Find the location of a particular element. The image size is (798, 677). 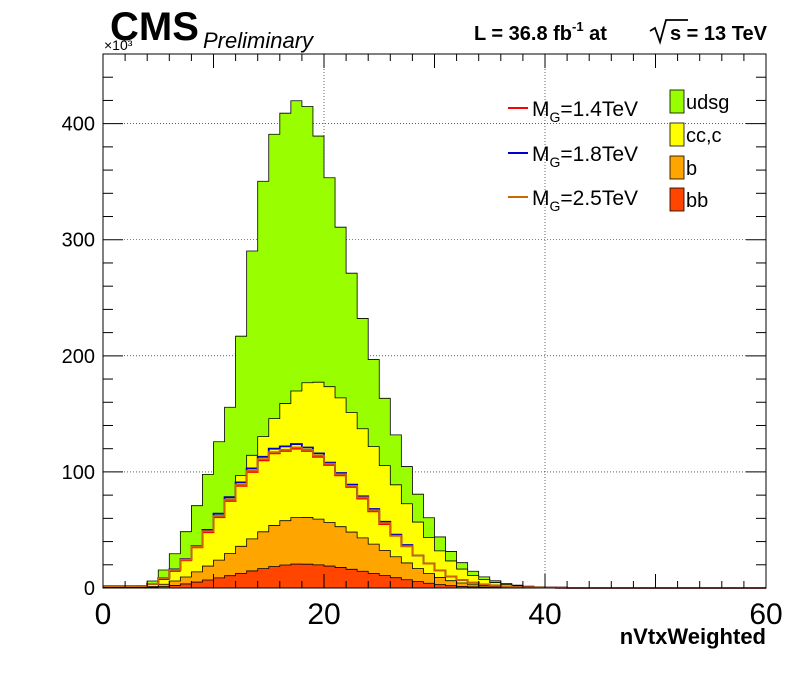

status-label: Preliminary is located at coordinates (259, 40).